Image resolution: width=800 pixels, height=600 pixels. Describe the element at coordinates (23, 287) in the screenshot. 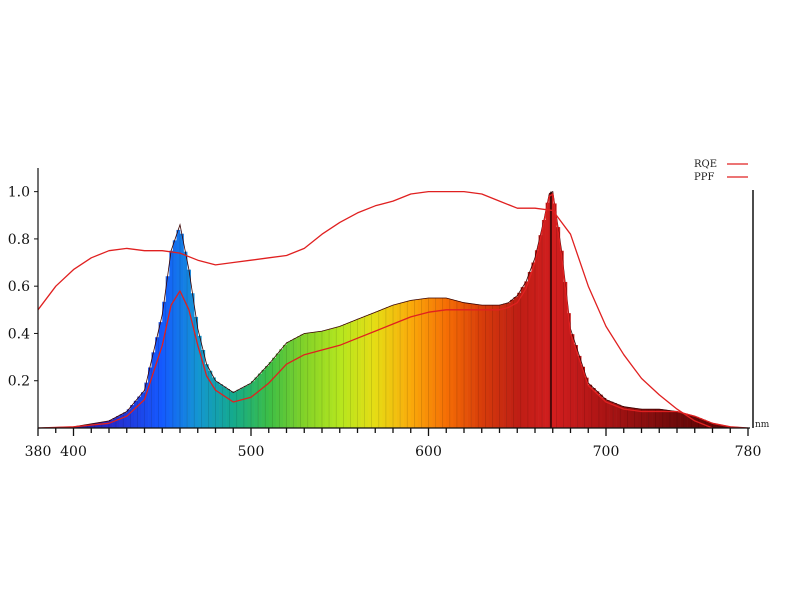

I see `y-ticks: 0.2 0.4 0.6 0.8 1.0` at that location.